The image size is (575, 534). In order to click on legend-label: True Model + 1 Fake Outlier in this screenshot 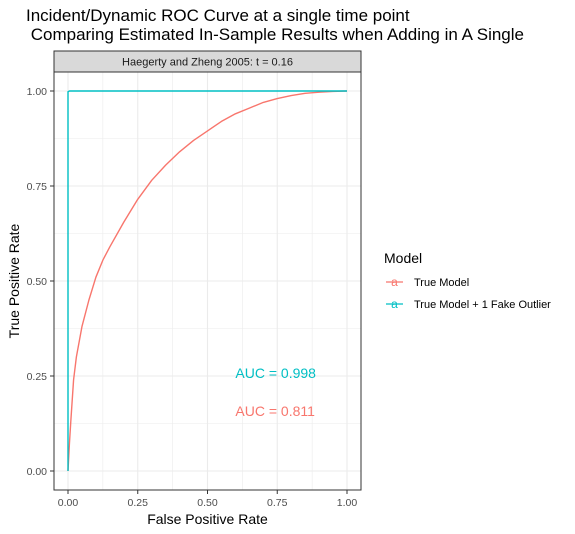, I will do `click(482, 305)`.